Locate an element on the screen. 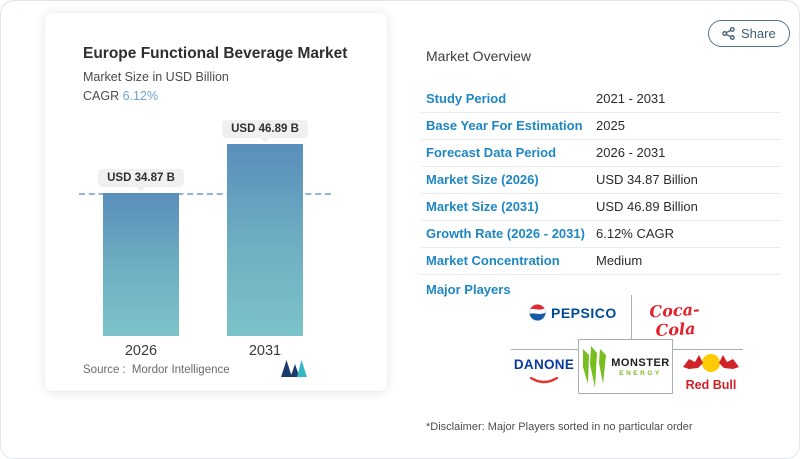  danone-smile-icon is located at coordinates (544, 380).